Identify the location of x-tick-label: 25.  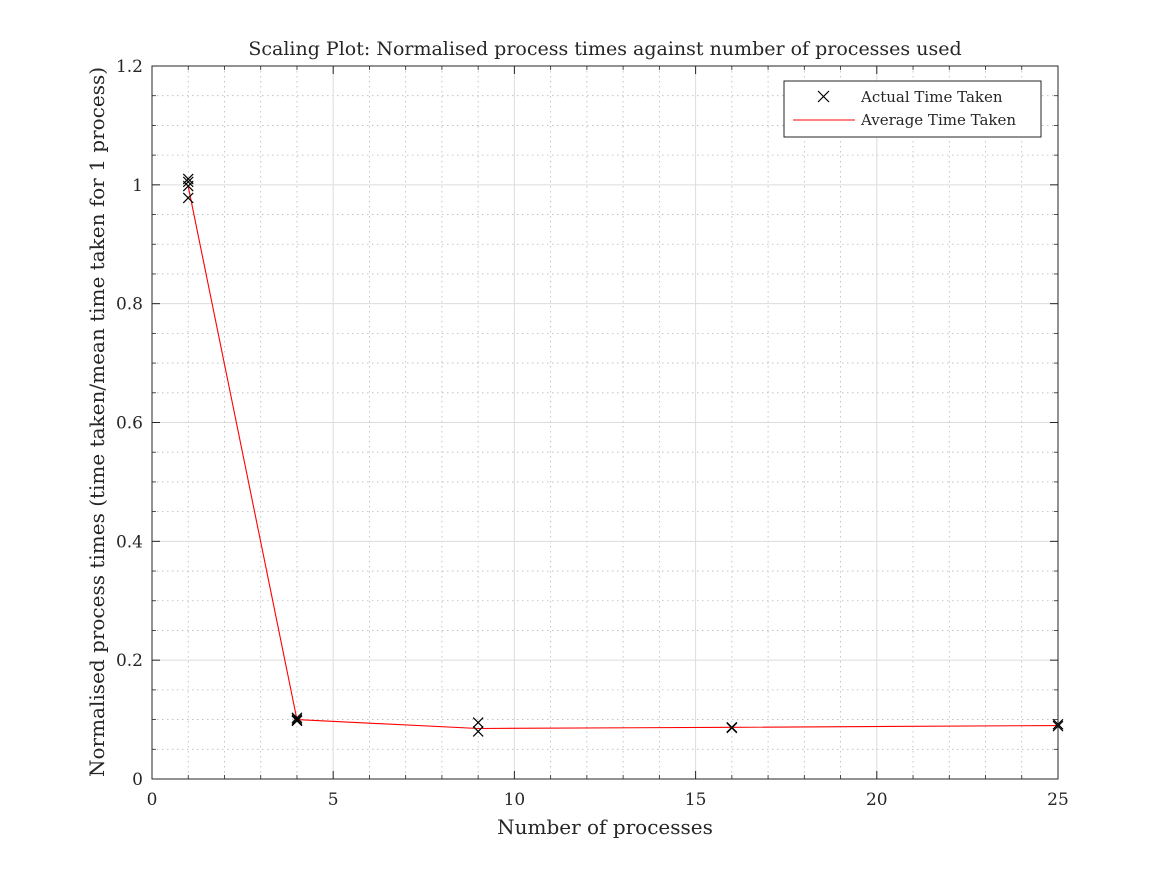
(1058, 800).